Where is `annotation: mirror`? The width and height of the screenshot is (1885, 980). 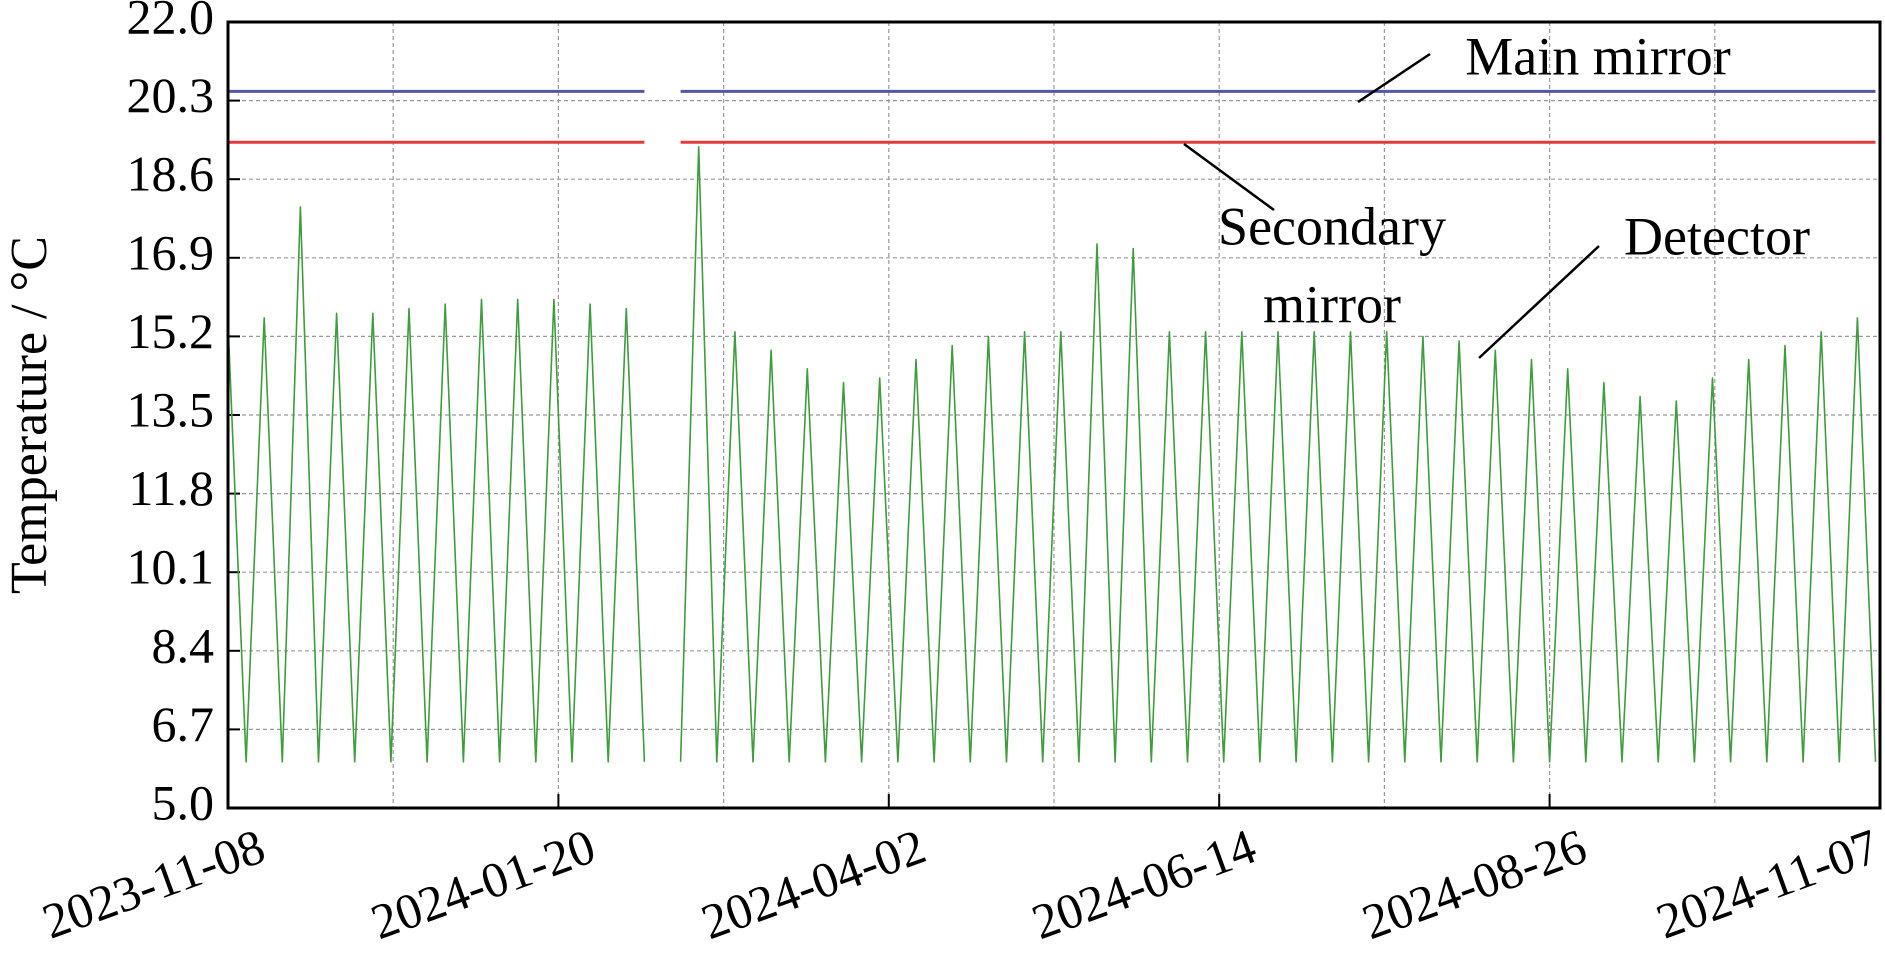 annotation: mirror is located at coordinates (1332, 304).